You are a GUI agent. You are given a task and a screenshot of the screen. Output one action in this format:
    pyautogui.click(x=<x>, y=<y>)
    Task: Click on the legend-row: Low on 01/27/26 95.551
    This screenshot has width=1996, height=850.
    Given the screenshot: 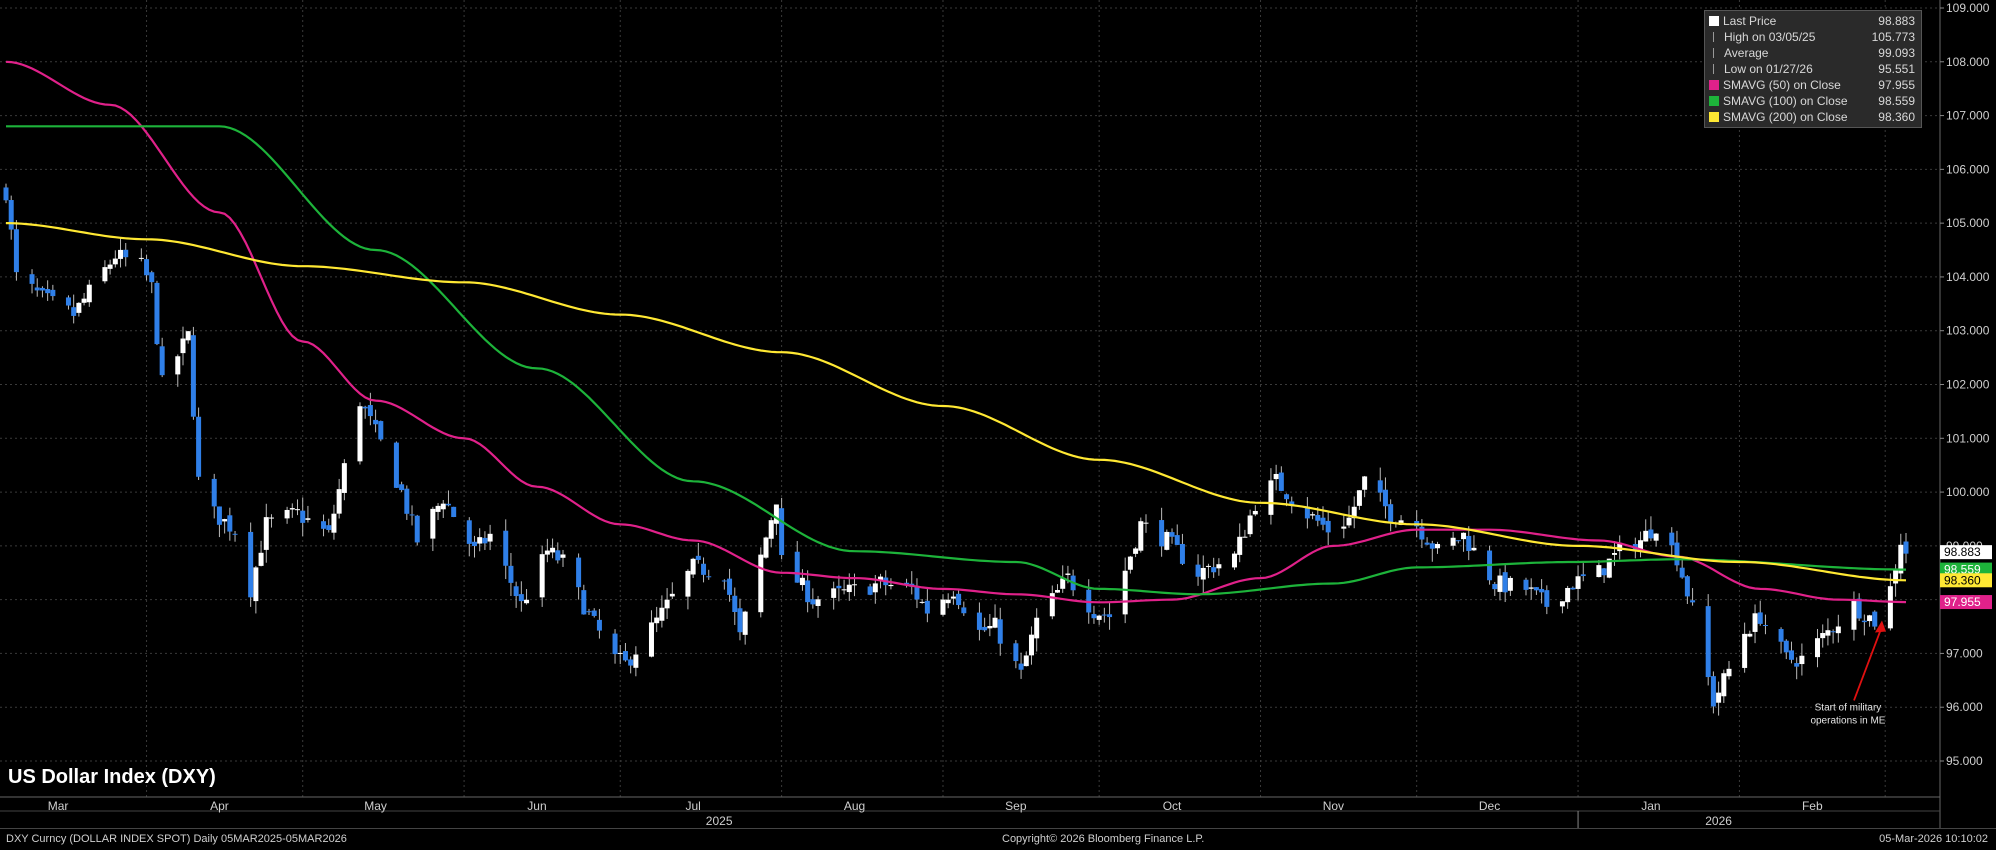 What is the action you would take?
    pyautogui.click(x=1813, y=69)
    